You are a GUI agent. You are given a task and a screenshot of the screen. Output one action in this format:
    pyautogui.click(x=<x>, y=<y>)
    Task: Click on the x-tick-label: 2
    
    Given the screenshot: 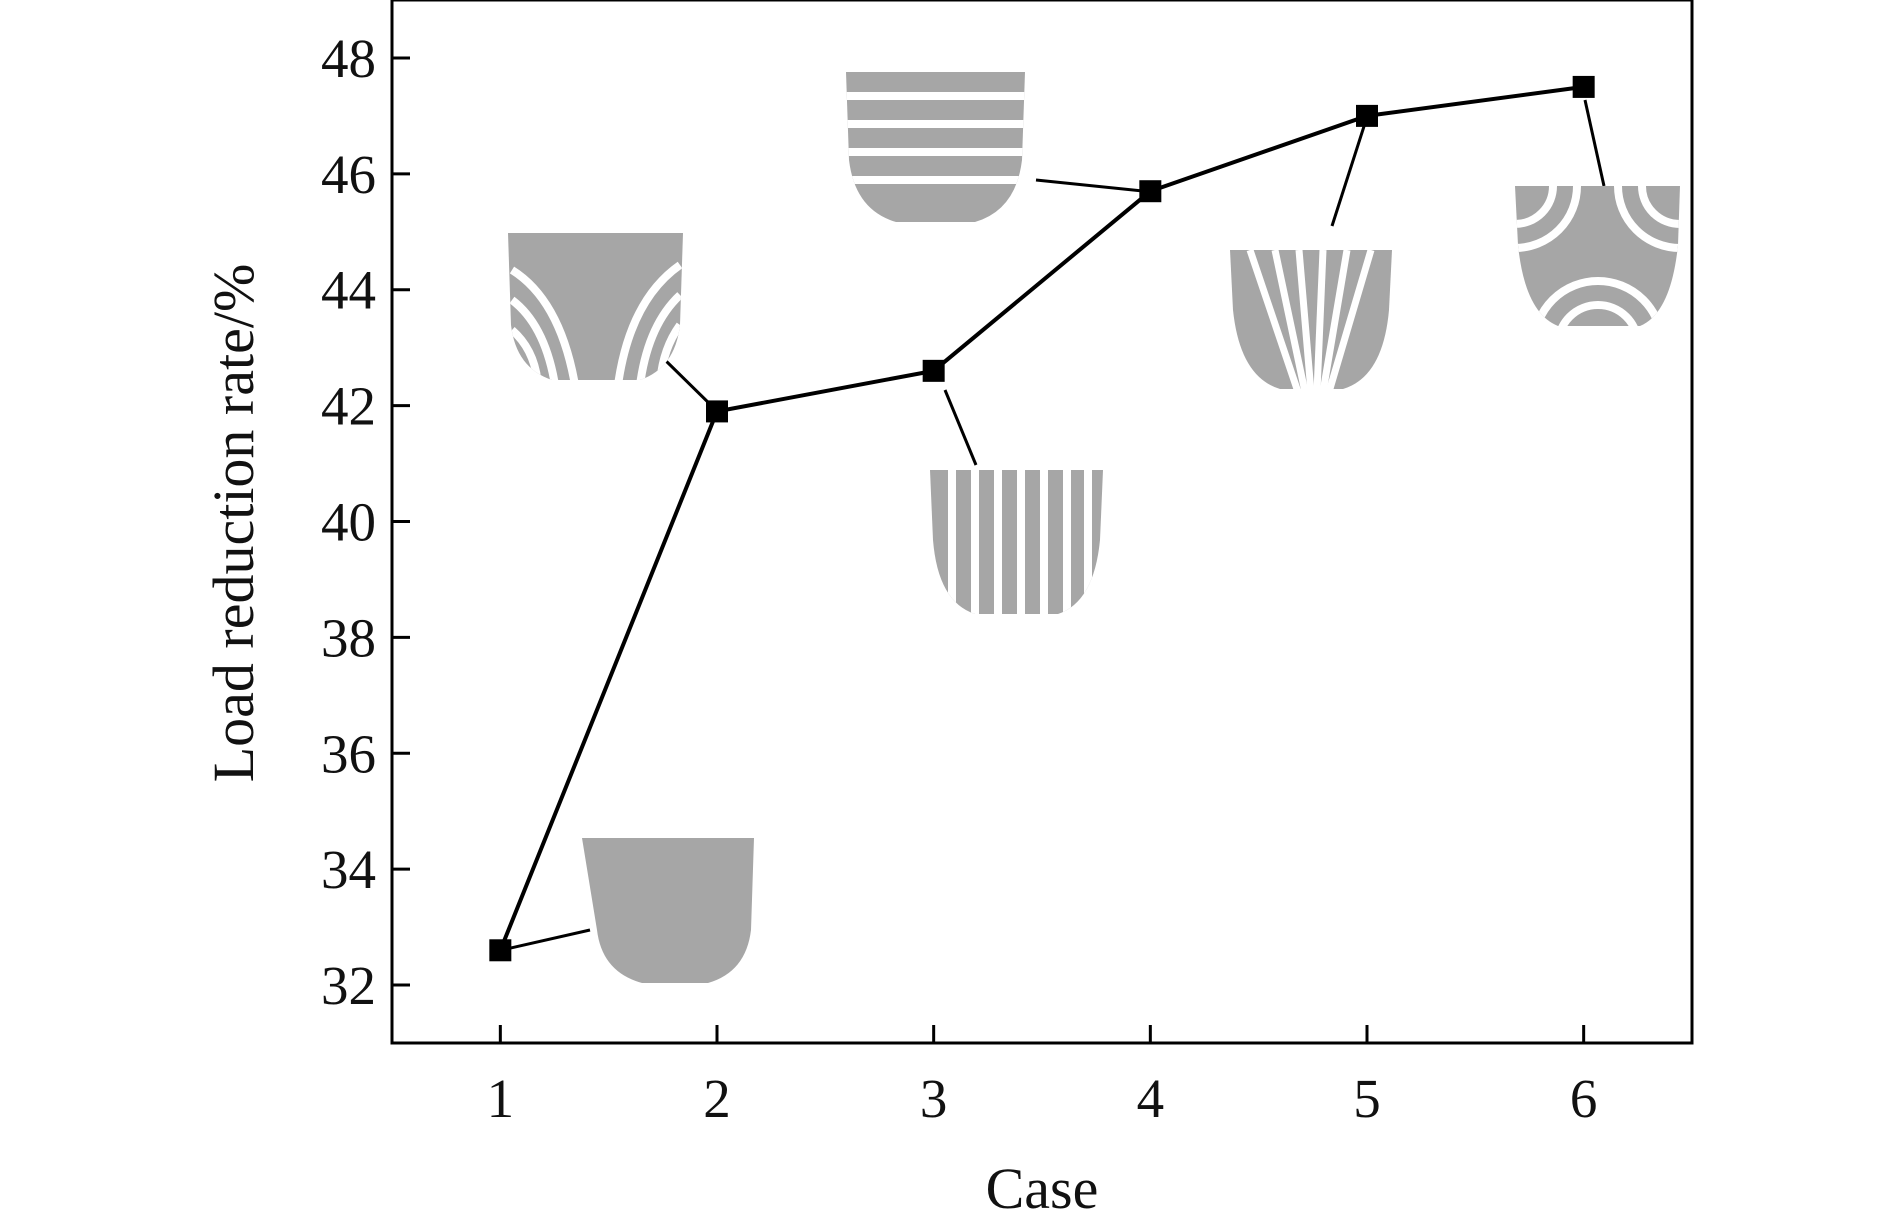 What is the action you would take?
    pyautogui.click(x=717, y=1098)
    